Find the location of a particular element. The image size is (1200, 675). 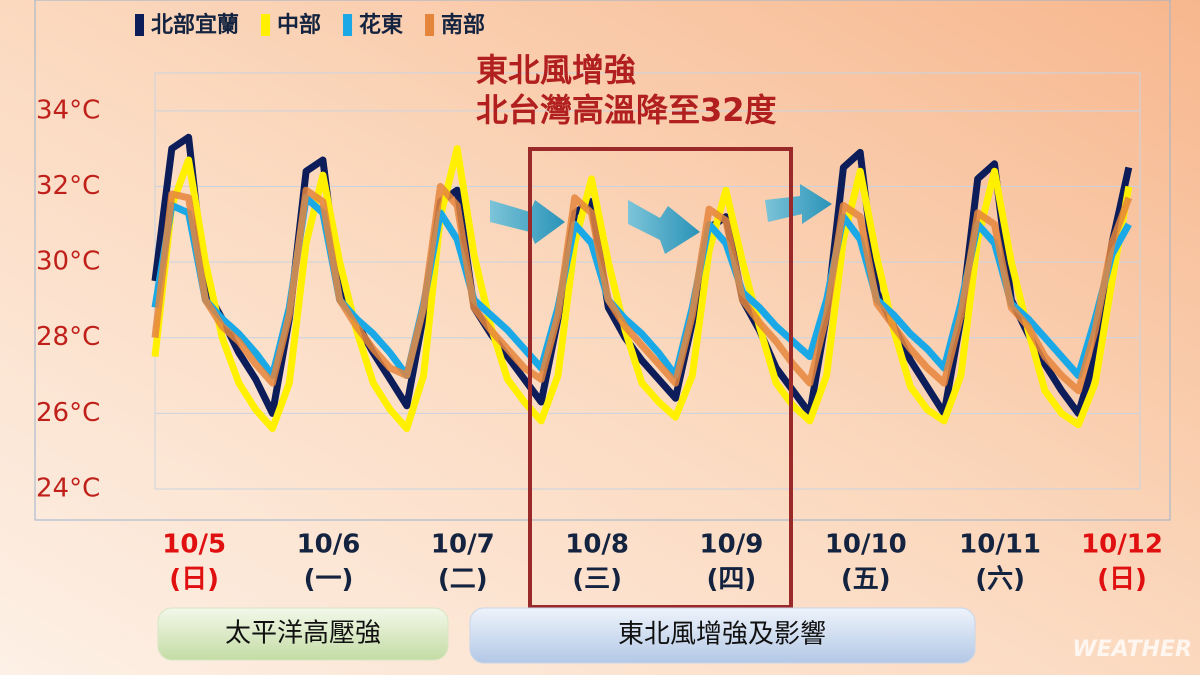

x-tick-sublabel: (一) is located at coordinates (329, 580).